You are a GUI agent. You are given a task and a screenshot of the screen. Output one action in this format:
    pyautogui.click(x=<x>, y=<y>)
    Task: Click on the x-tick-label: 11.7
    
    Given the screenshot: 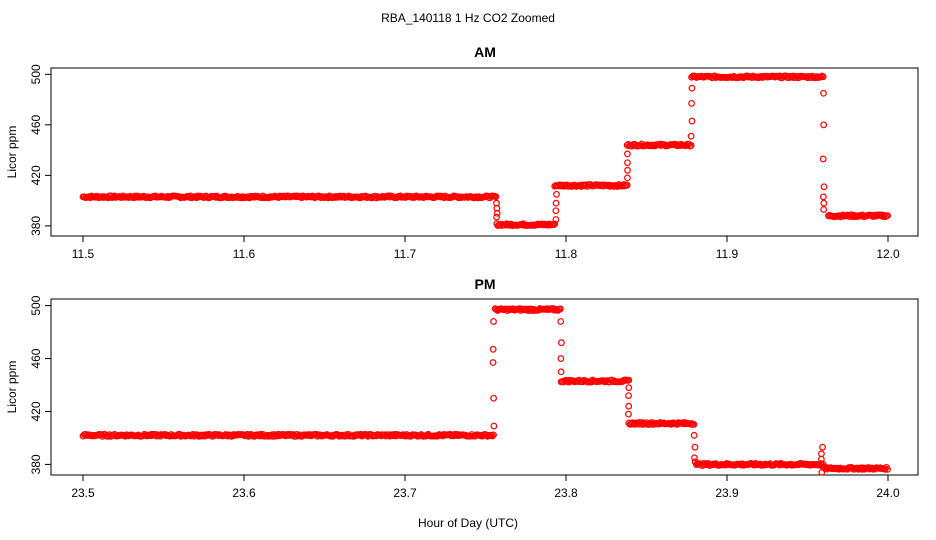 What is the action you would take?
    pyautogui.click(x=405, y=254)
    